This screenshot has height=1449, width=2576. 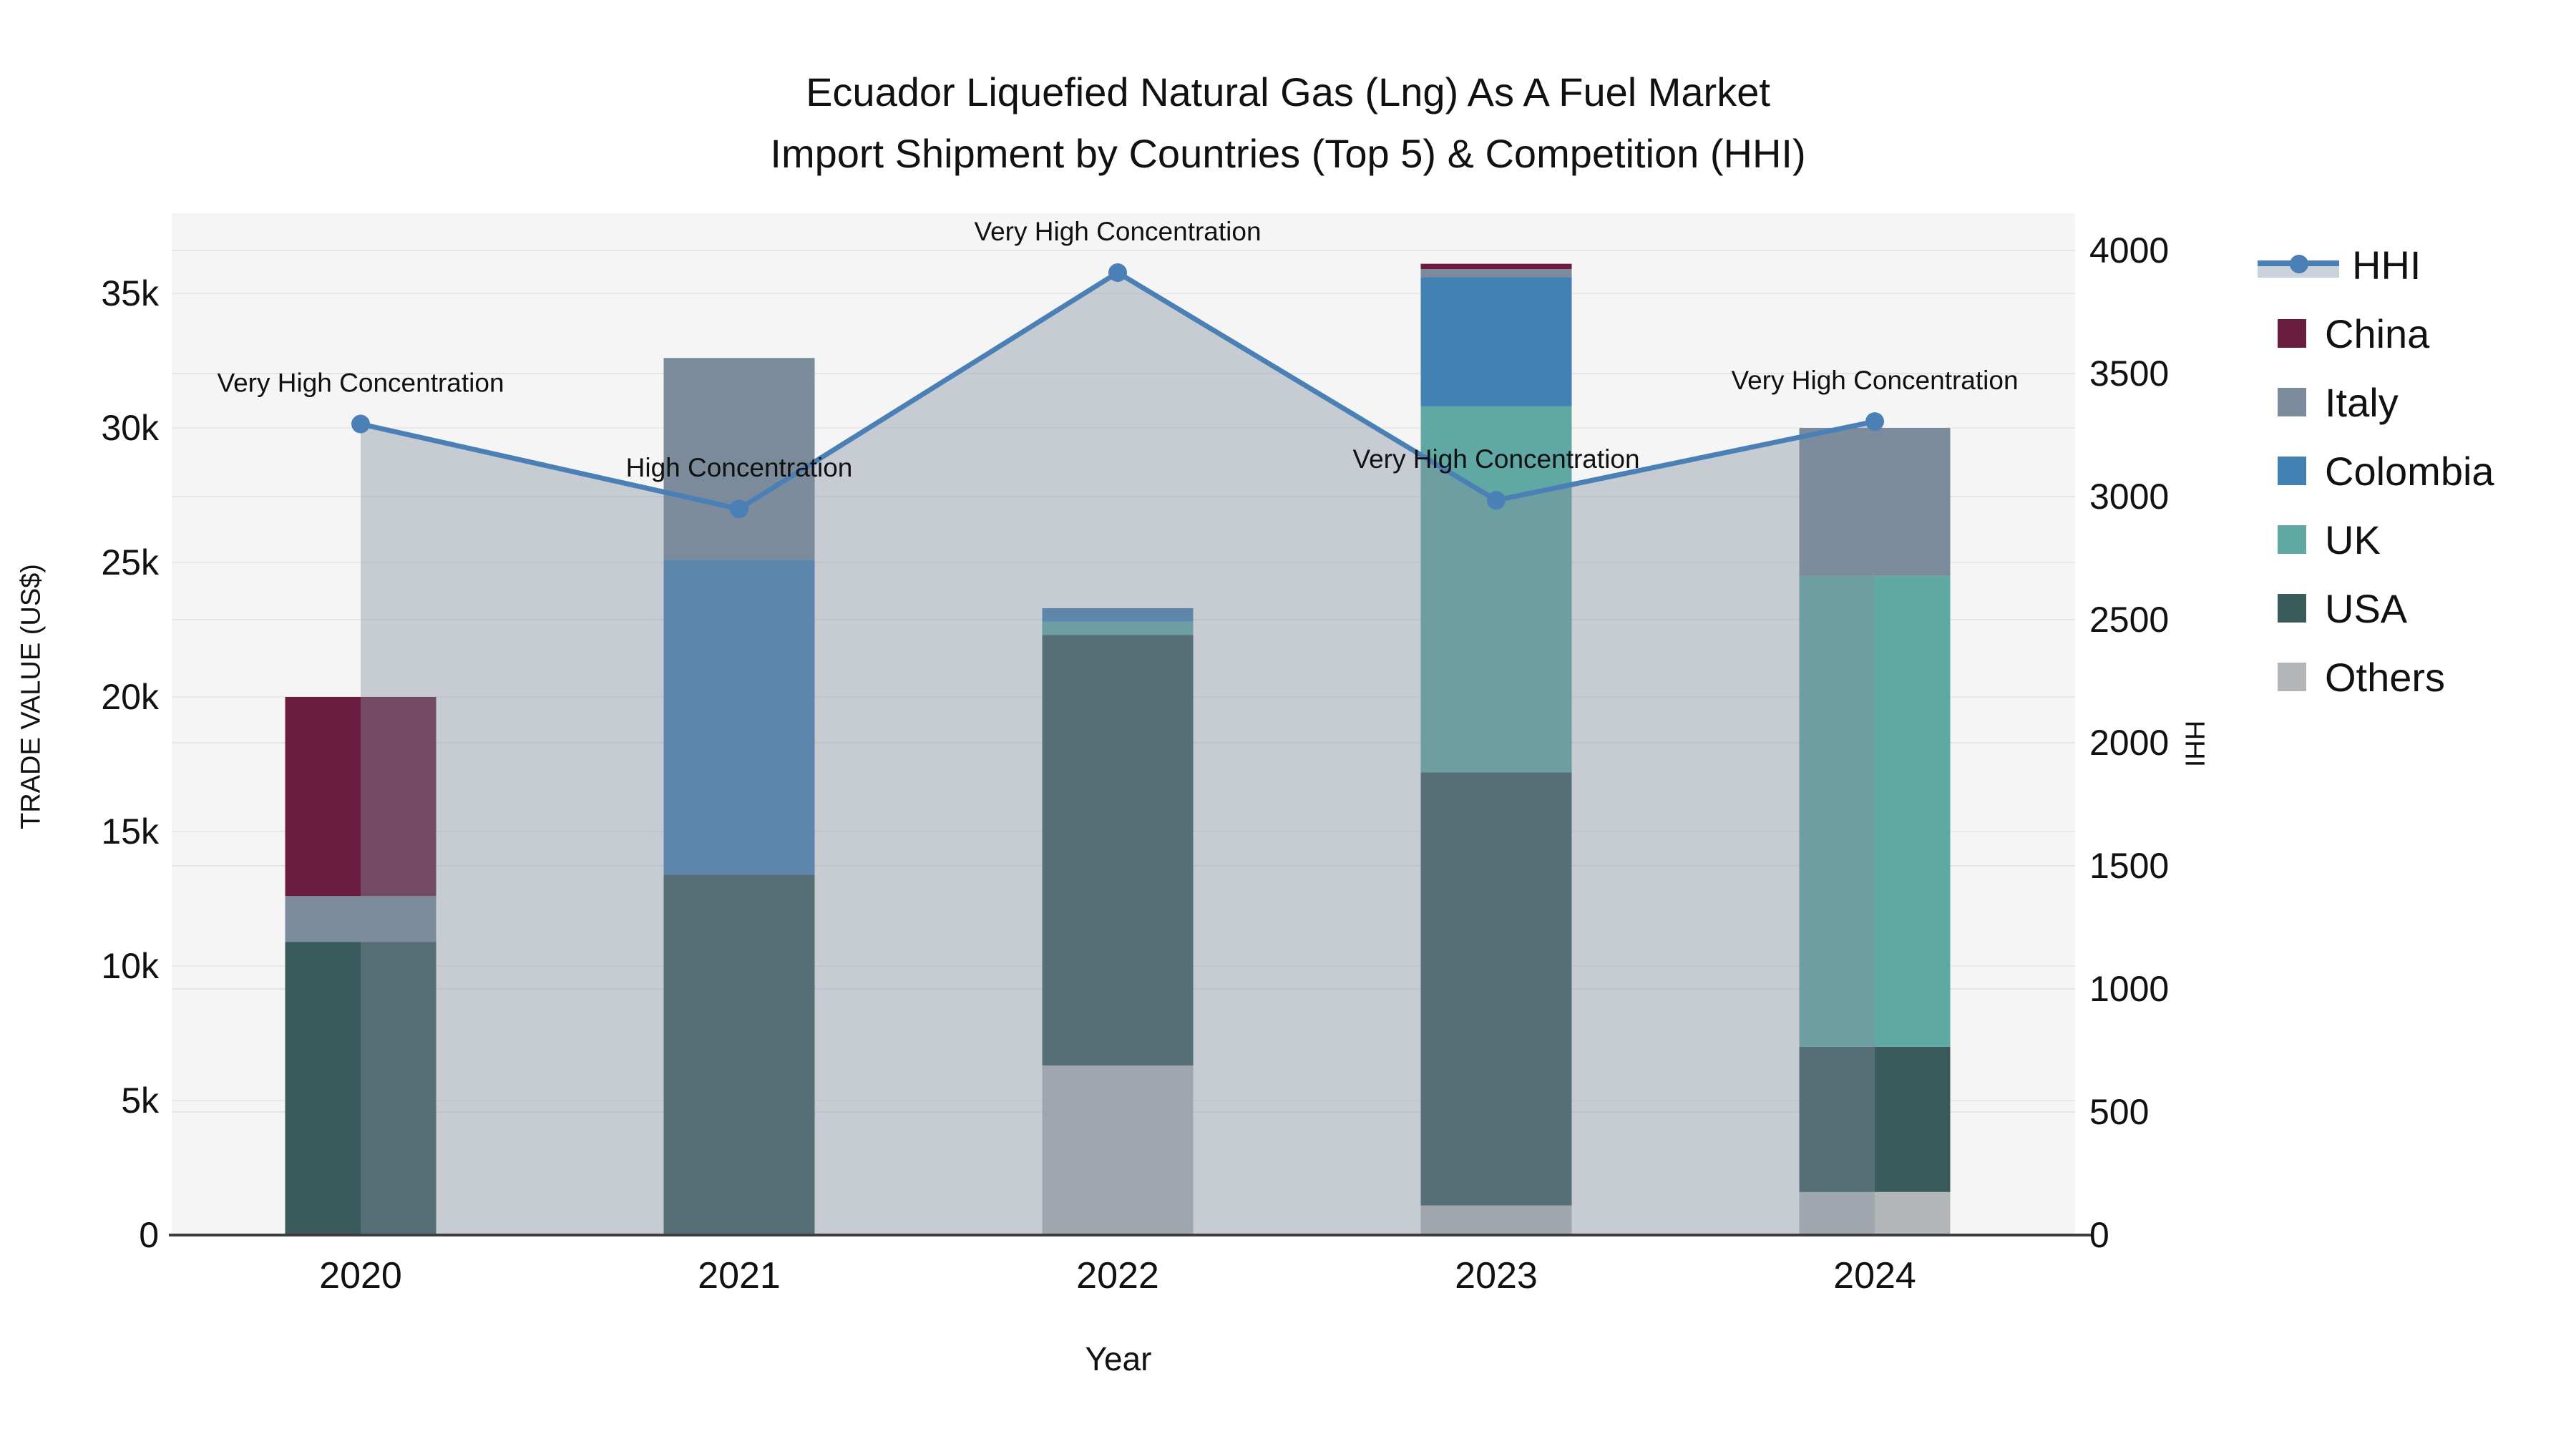 What do you see at coordinates (2129, 743) in the screenshot?
I see `y-right-tick-label: 2000` at bounding box center [2129, 743].